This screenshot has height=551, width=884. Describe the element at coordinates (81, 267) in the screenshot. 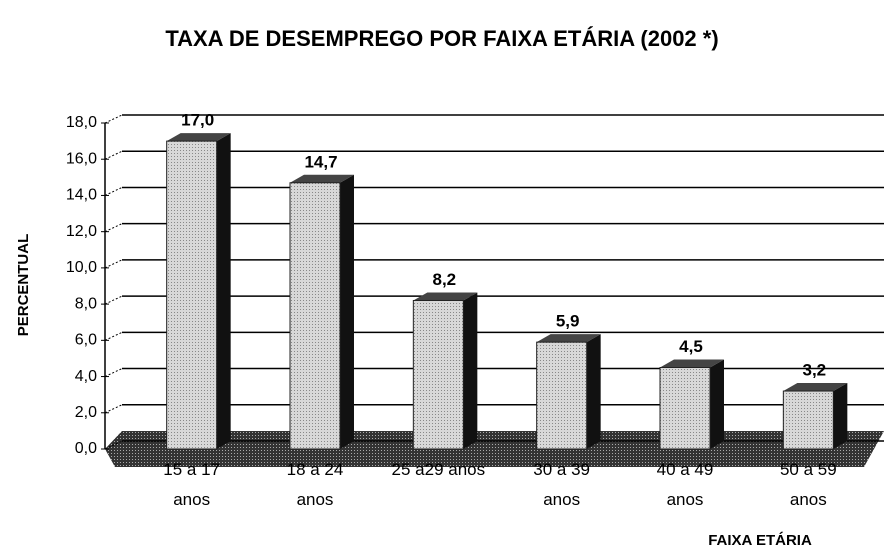

I see `y-tick-label: 10,0` at that location.